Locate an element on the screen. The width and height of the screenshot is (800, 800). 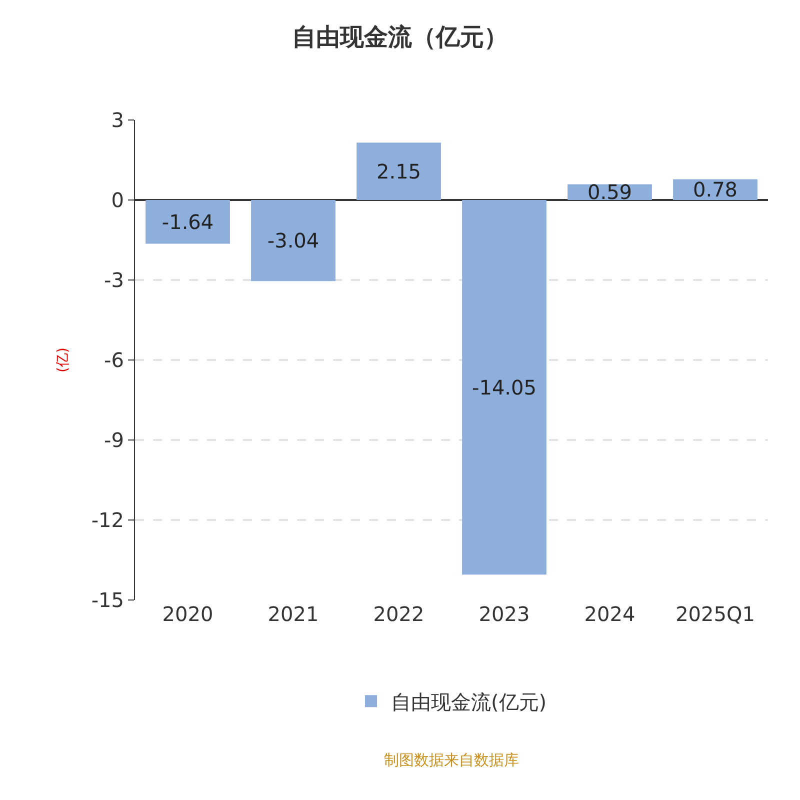
data-label: -1.64 is located at coordinates (188, 222).